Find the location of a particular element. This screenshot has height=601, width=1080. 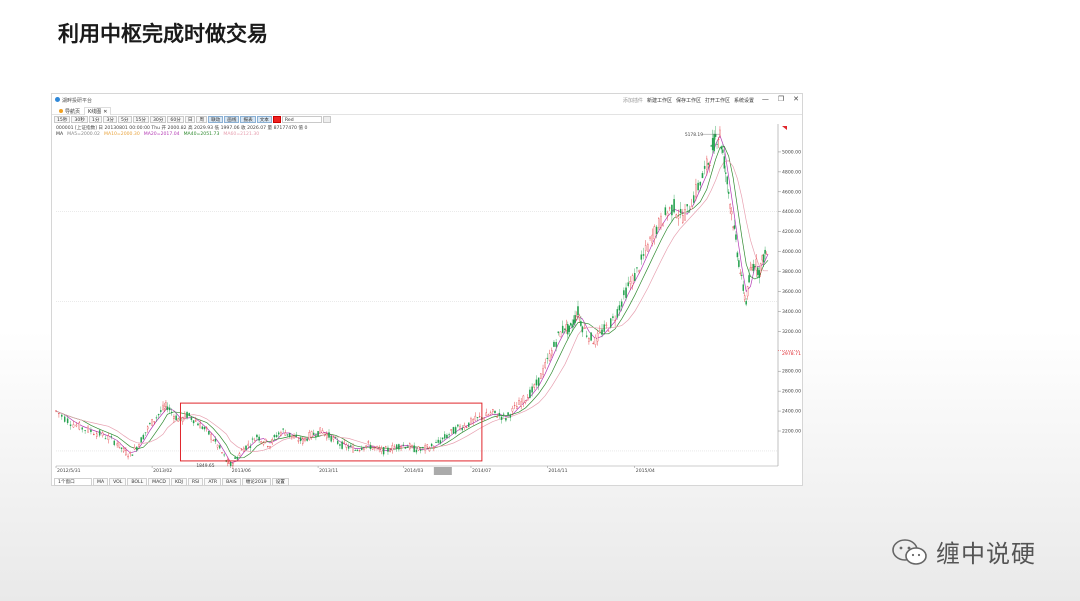

highlight-box is located at coordinates (331, 432).